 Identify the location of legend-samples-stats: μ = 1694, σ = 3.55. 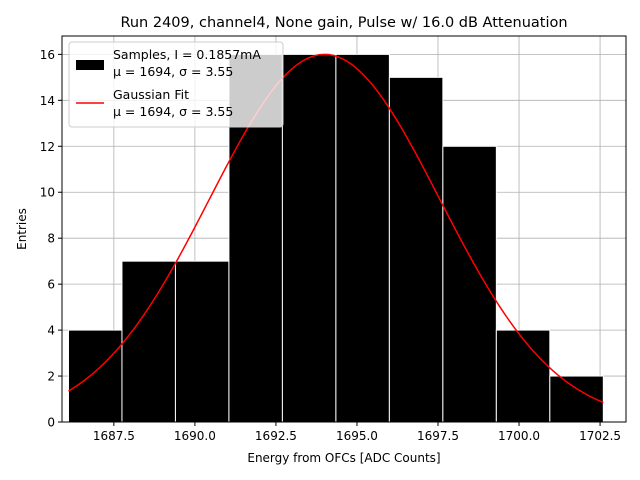
(173, 71).